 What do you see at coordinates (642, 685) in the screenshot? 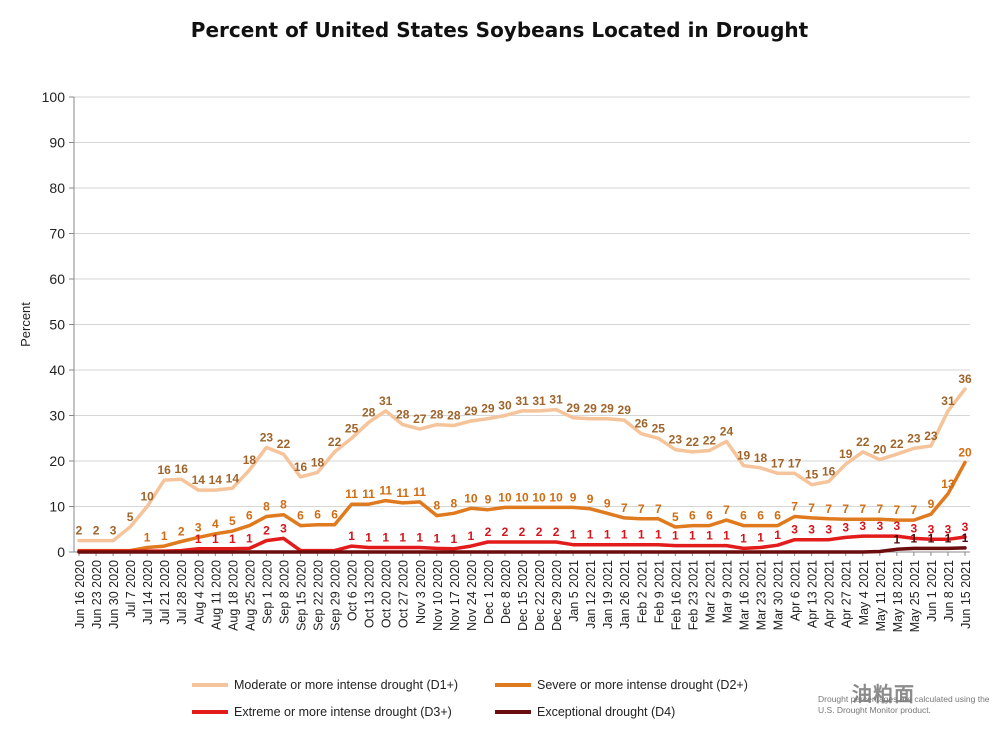
I see `legend-label-d2: Severe or more intense drought (D2+)` at bounding box center [642, 685].